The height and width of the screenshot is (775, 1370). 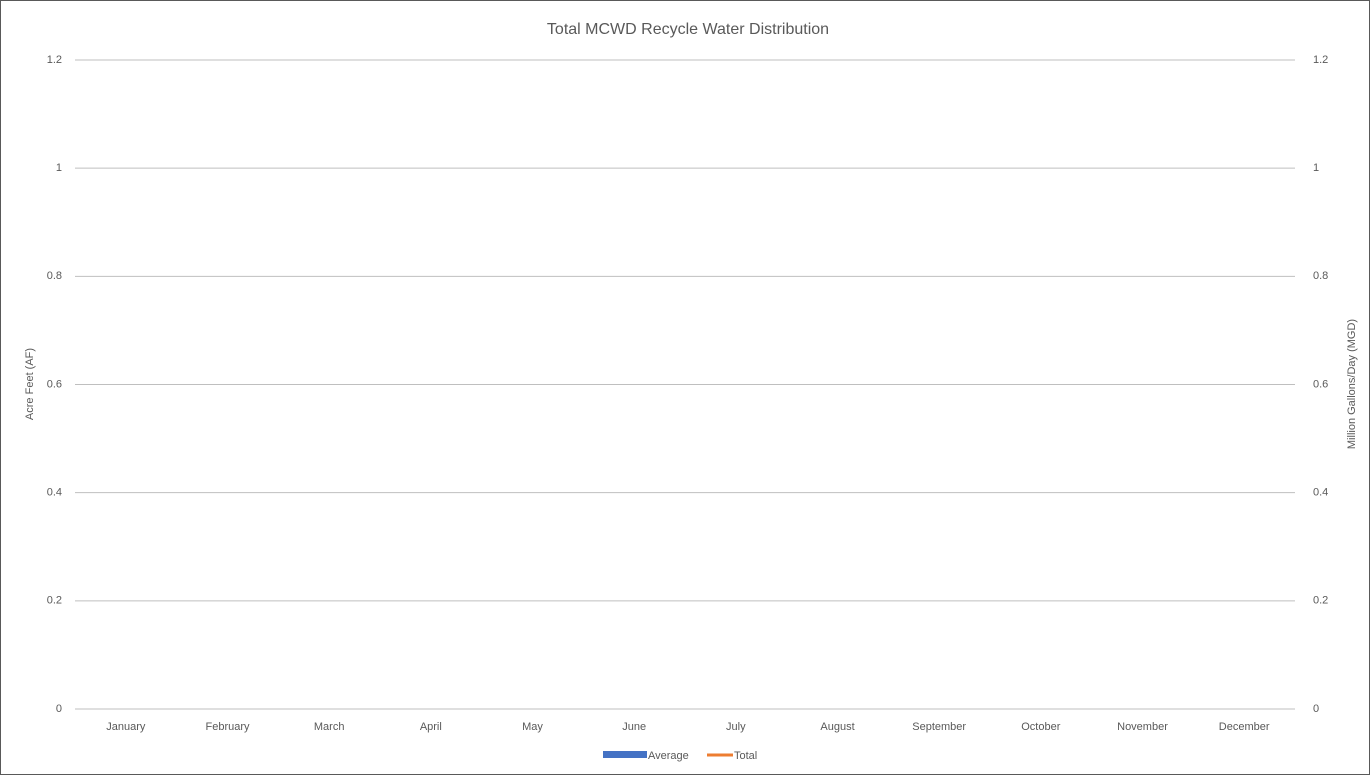 What do you see at coordinates (532, 727) in the screenshot?
I see `x-tick-label: May` at bounding box center [532, 727].